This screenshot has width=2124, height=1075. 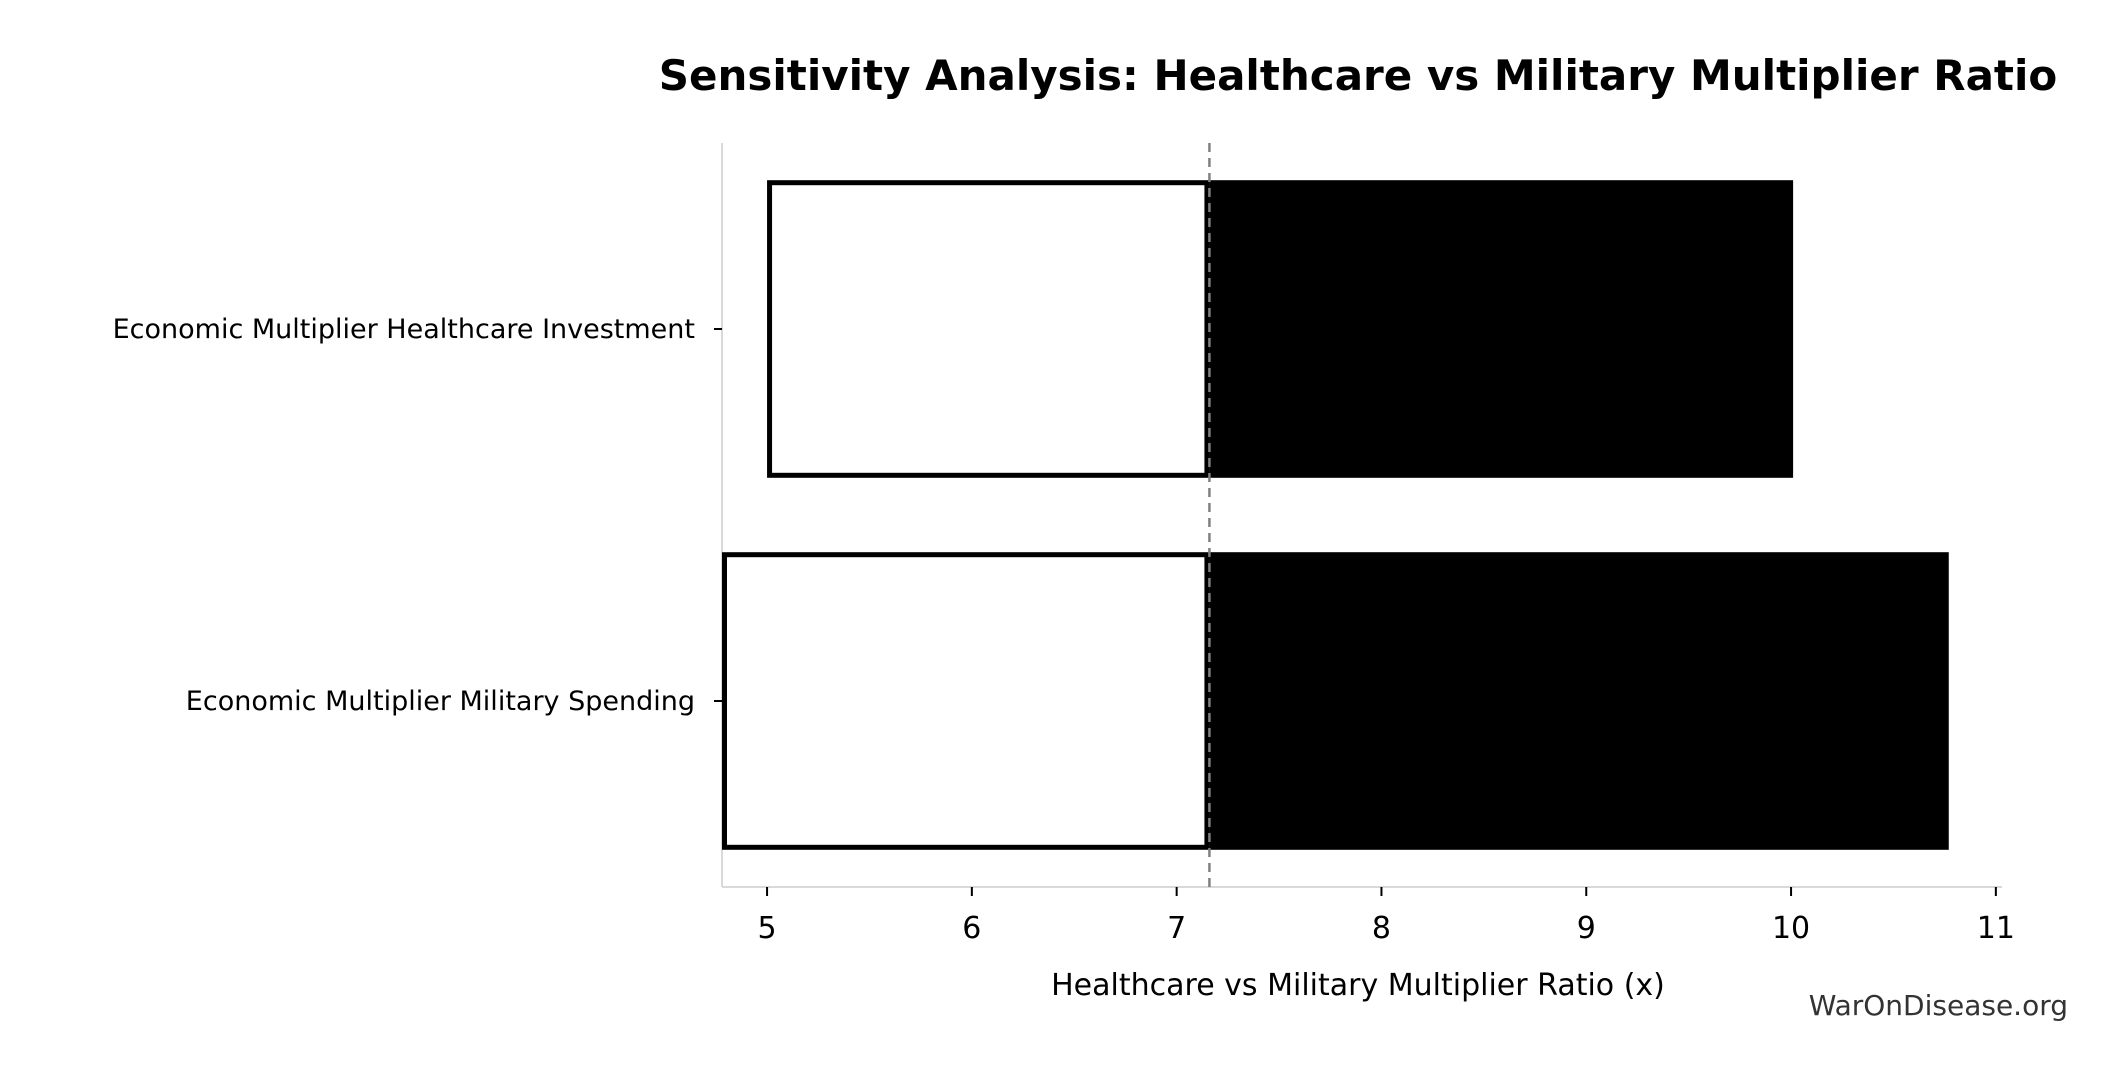 What do you see at coordinates (1381, 928) in the screenshot?
I see `x-tick-label: 8` at bounding box center [1381, 928].